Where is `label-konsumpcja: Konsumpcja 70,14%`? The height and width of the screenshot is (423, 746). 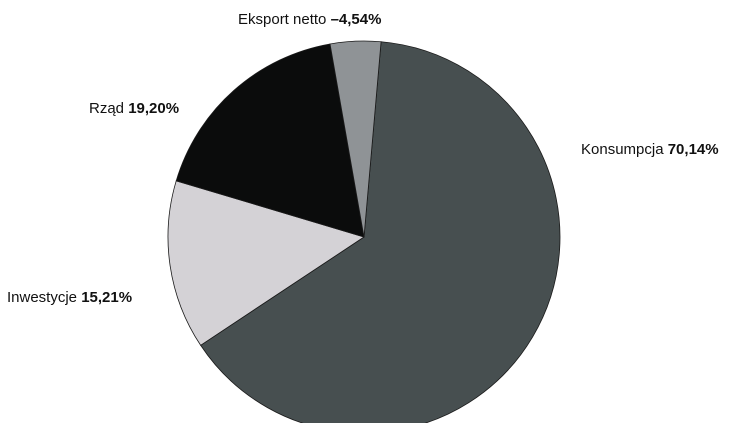 label-konsumpcja: Konsumpcja 70,14% is located at coordinates (650, 149).